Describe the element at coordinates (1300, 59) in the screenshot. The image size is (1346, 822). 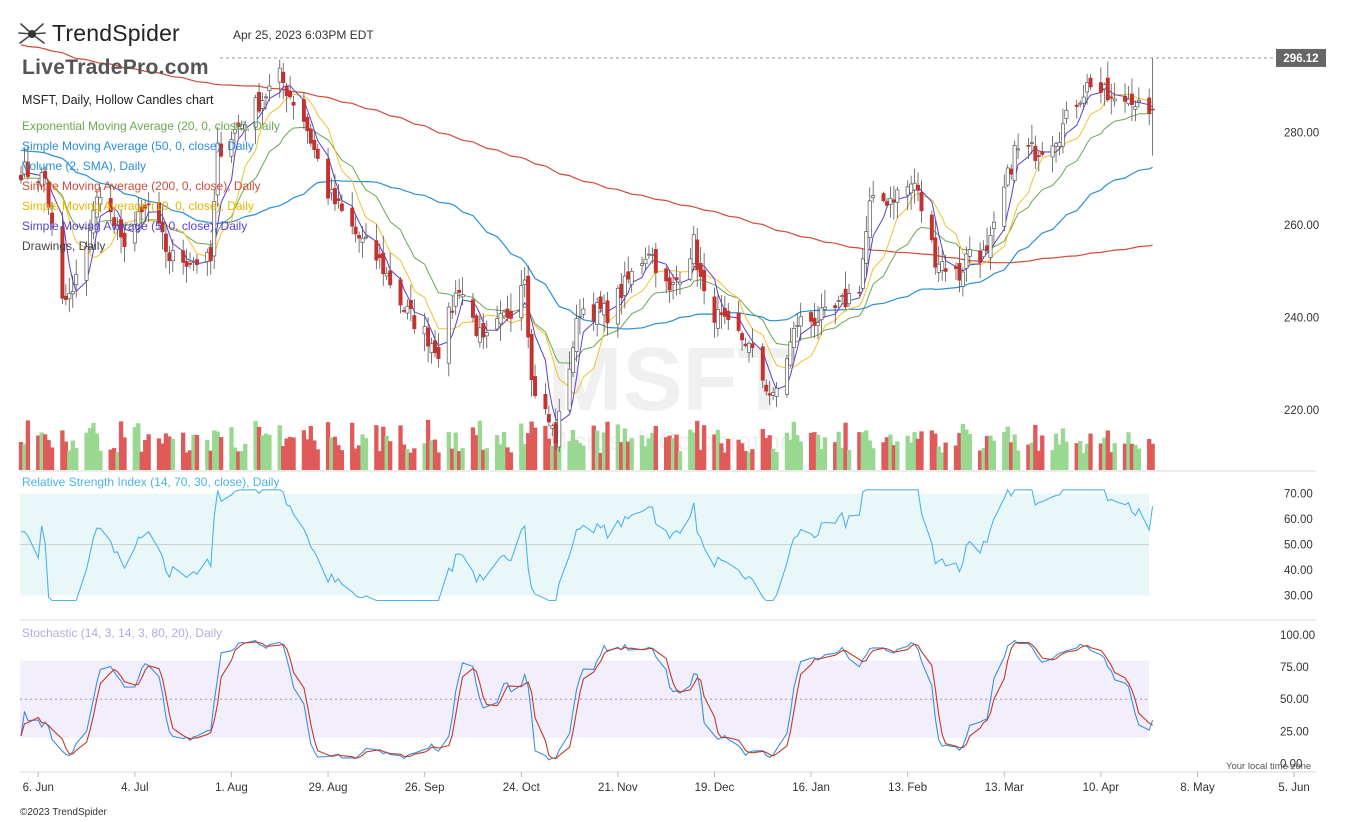
I see `last-price-label: 296.12` at that location.